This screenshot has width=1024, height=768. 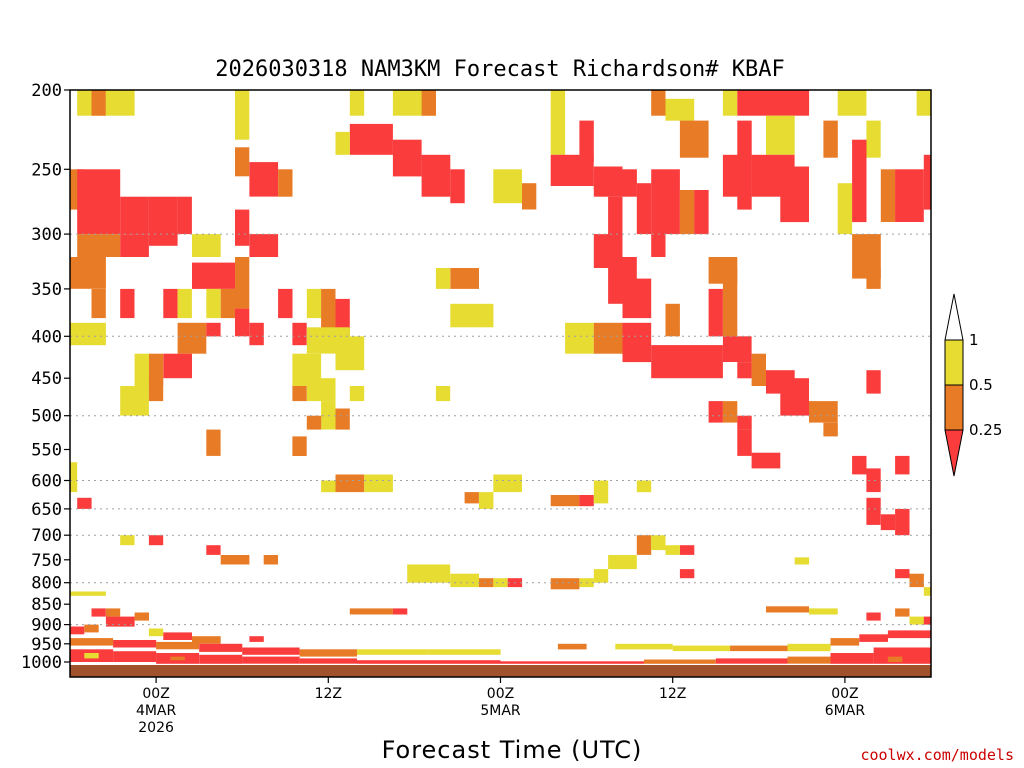 I want to click on legend-label: 1, so click(x=974, y=340).